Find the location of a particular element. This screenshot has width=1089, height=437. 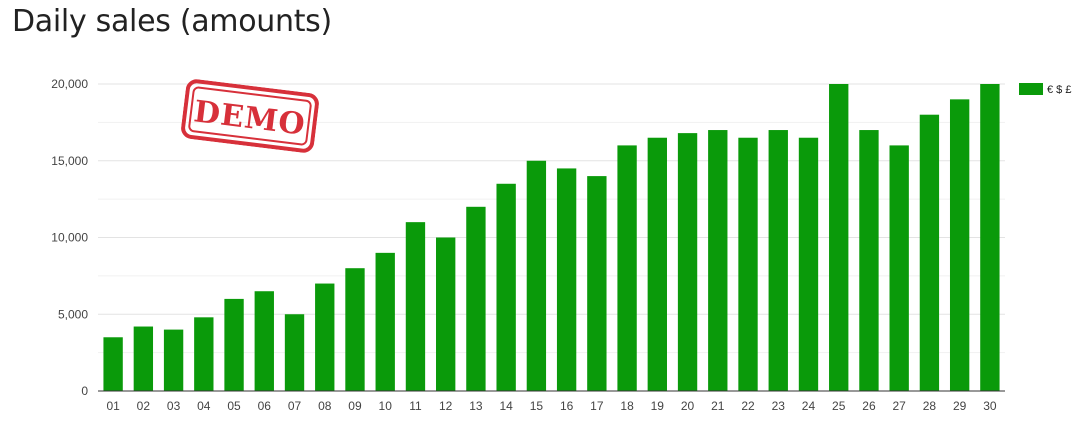

y-tick-label: 10,000 is located at coordinates (69, 238).